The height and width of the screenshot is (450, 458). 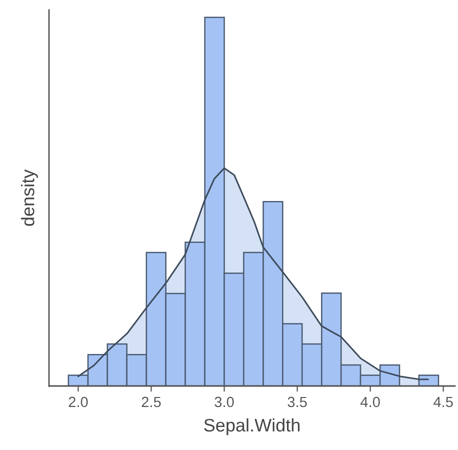 What do you see at coordinates (252, 427) in the screenshot?
I see `x-axis-title: Sepal.Width` at bounding box center [252, 427].